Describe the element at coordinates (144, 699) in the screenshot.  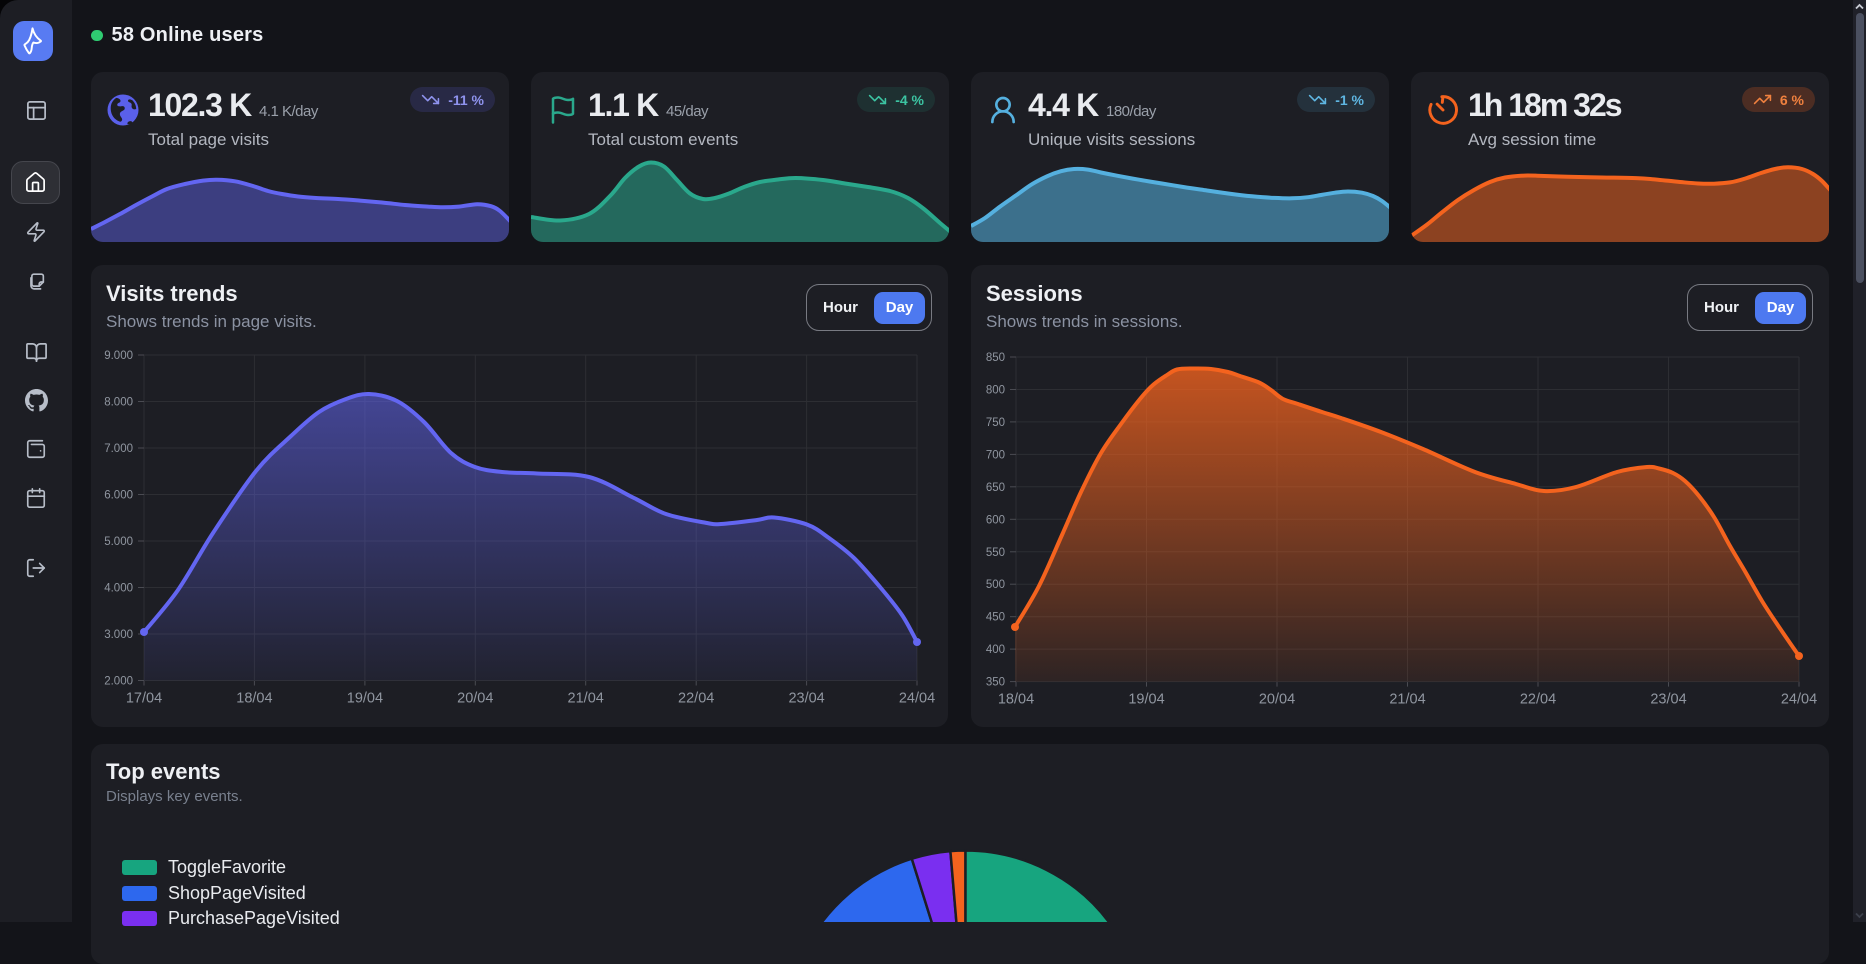
I see `svg-text: 17/04` at that location.